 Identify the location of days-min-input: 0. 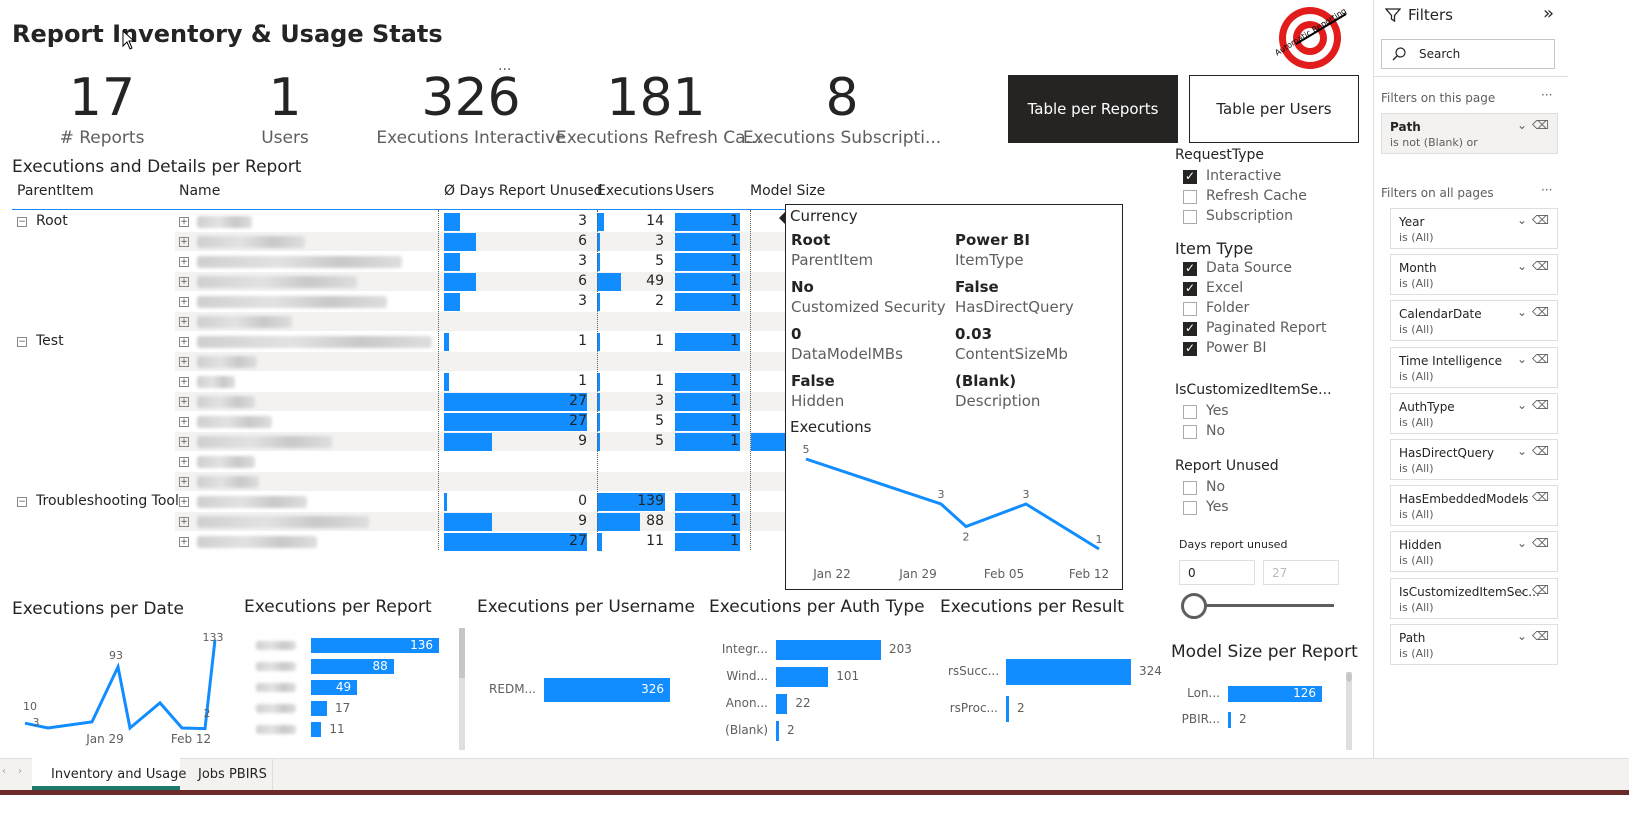
(1217, 572).